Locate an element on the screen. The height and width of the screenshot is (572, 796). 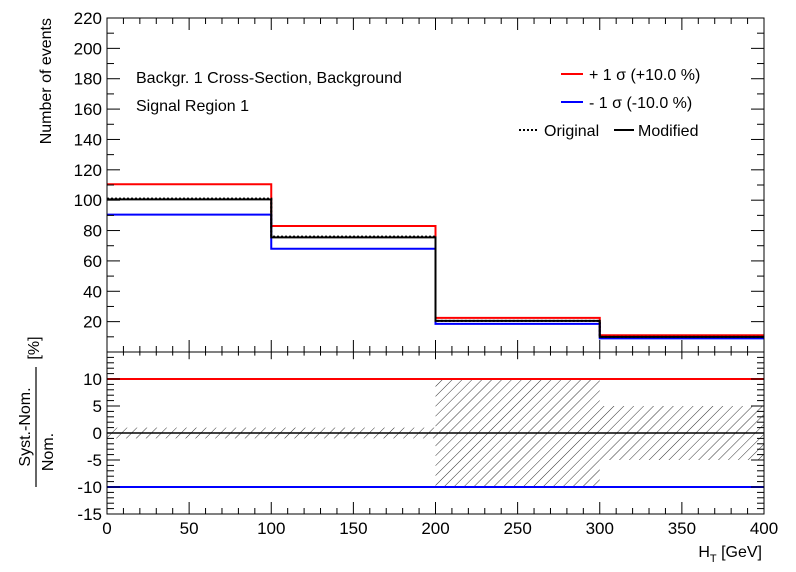
ratio-y-label-denominator: Nom. is located at coordinates (48, 452).